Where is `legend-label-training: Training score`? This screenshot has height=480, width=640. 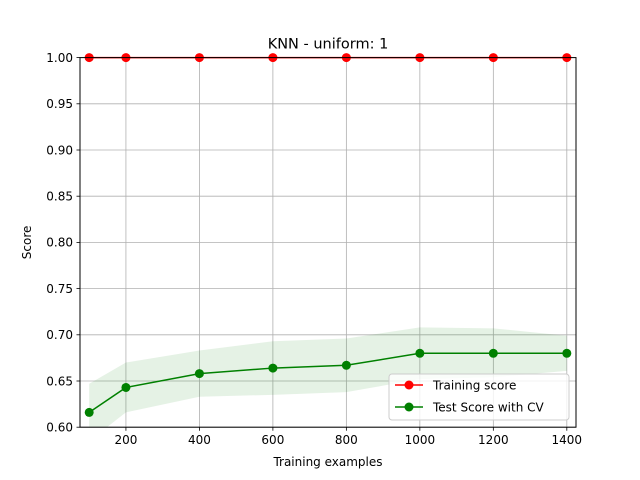 legend-label-training: Training score is located at coordinates (474, 386).